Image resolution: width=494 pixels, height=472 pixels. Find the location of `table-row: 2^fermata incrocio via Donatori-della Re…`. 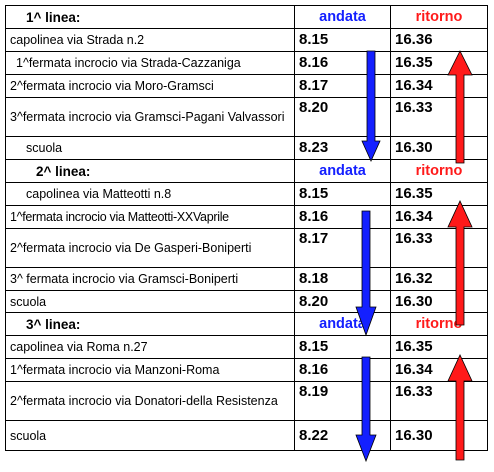

table-row: 2^fermata incrocio via Donatori-della Re… is located at coordinates (246, 401).